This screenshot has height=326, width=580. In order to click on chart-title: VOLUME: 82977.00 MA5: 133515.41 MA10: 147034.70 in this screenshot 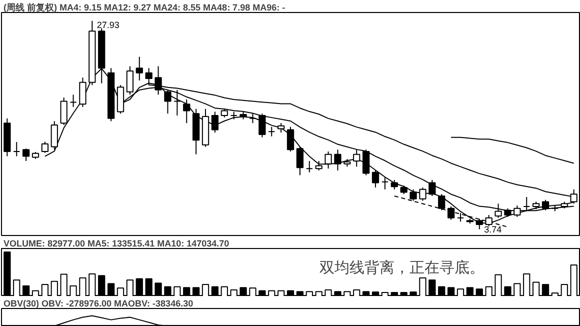, I will do `click(117, 243)`.